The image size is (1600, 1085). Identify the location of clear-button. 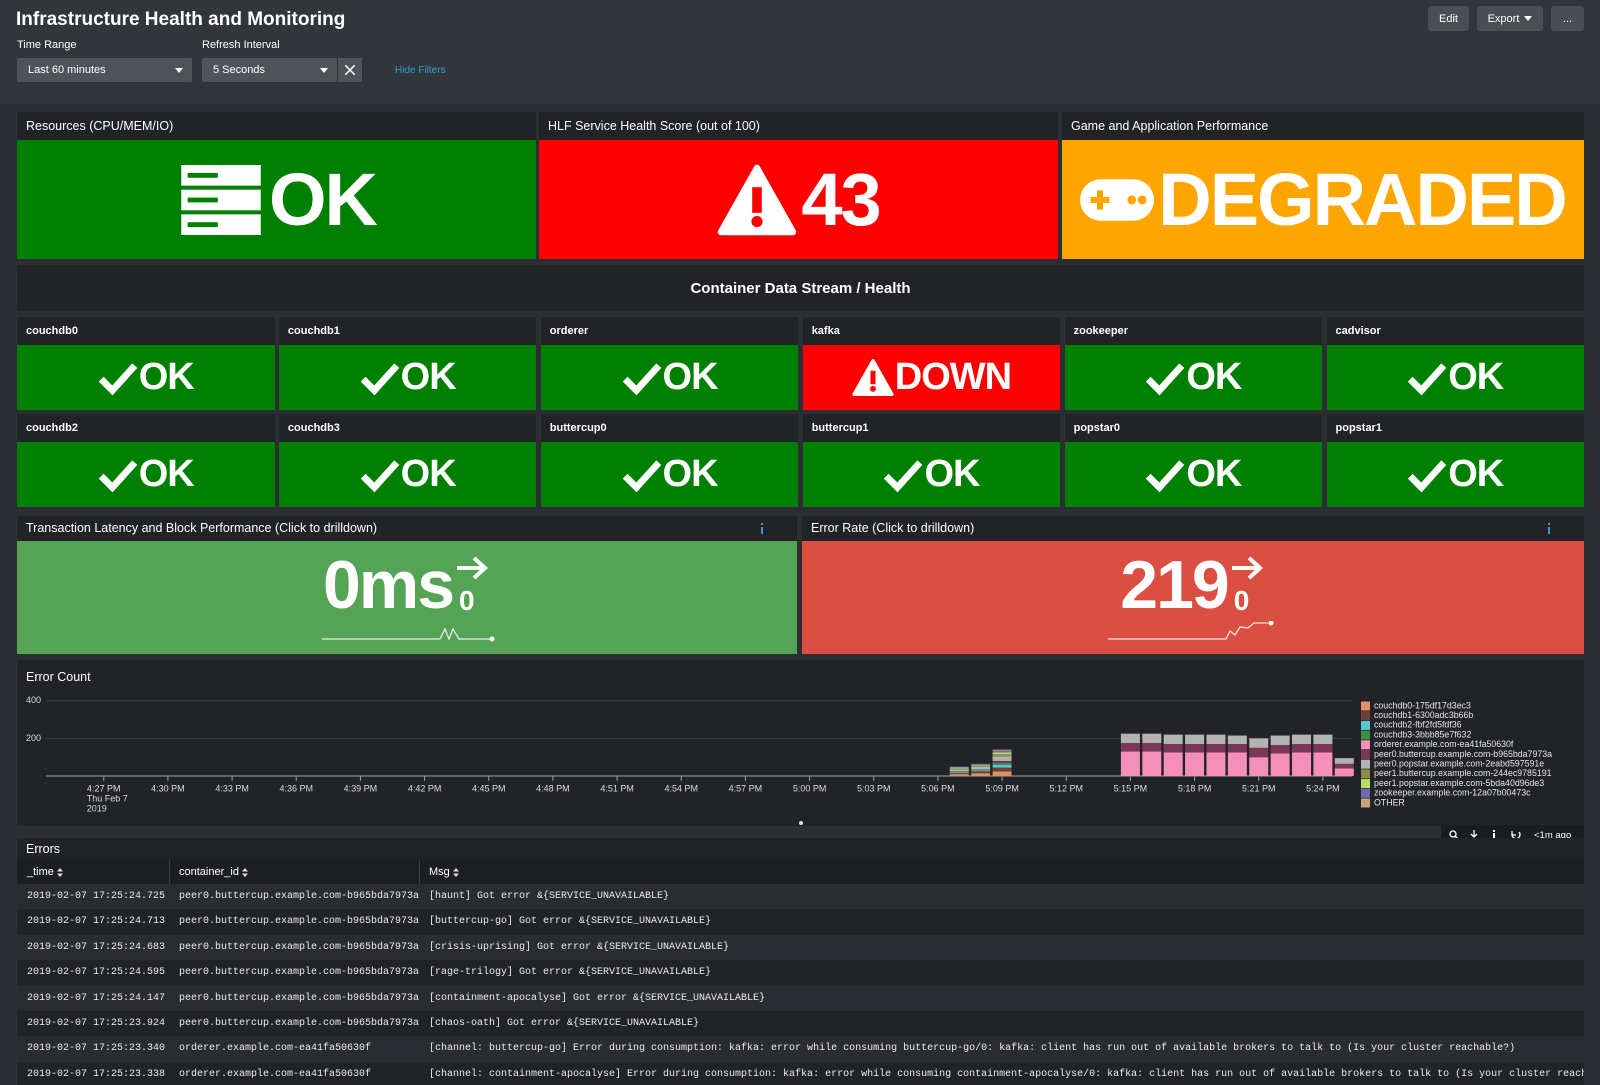
(350, 70).